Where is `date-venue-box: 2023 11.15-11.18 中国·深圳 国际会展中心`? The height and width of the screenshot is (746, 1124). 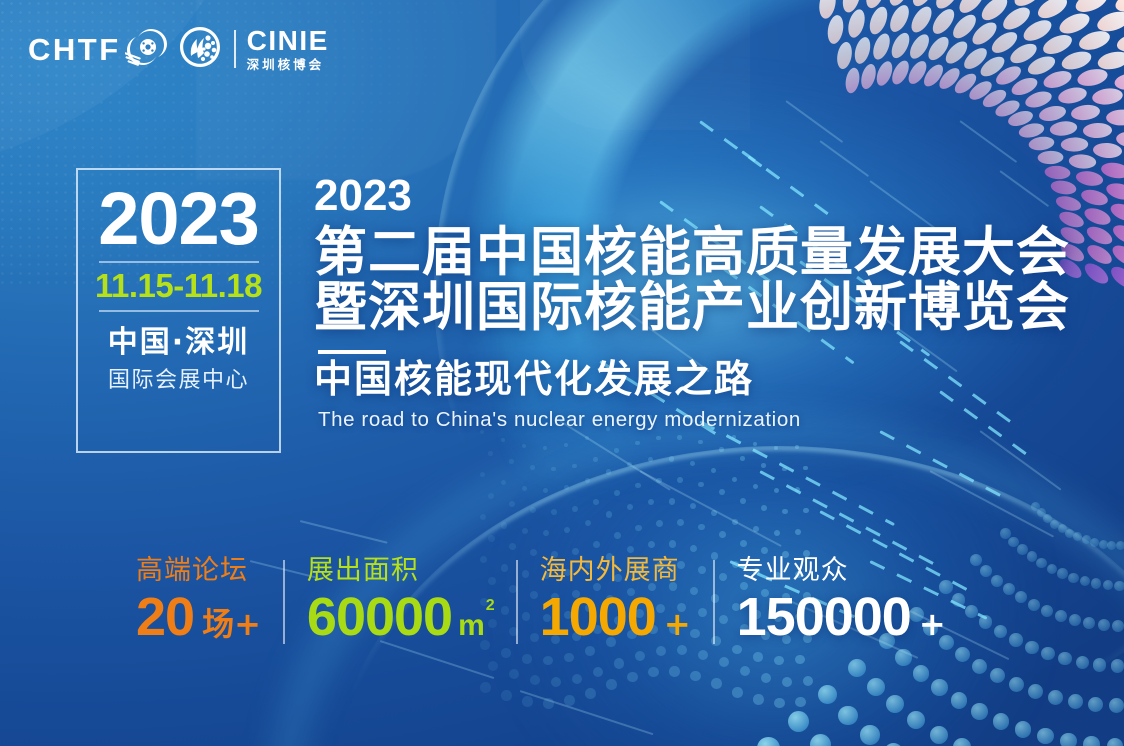
date-venue-box: 2023 11.15-11.18 中国·深圳 国际会展中心 is located at coordinates (178, 310).